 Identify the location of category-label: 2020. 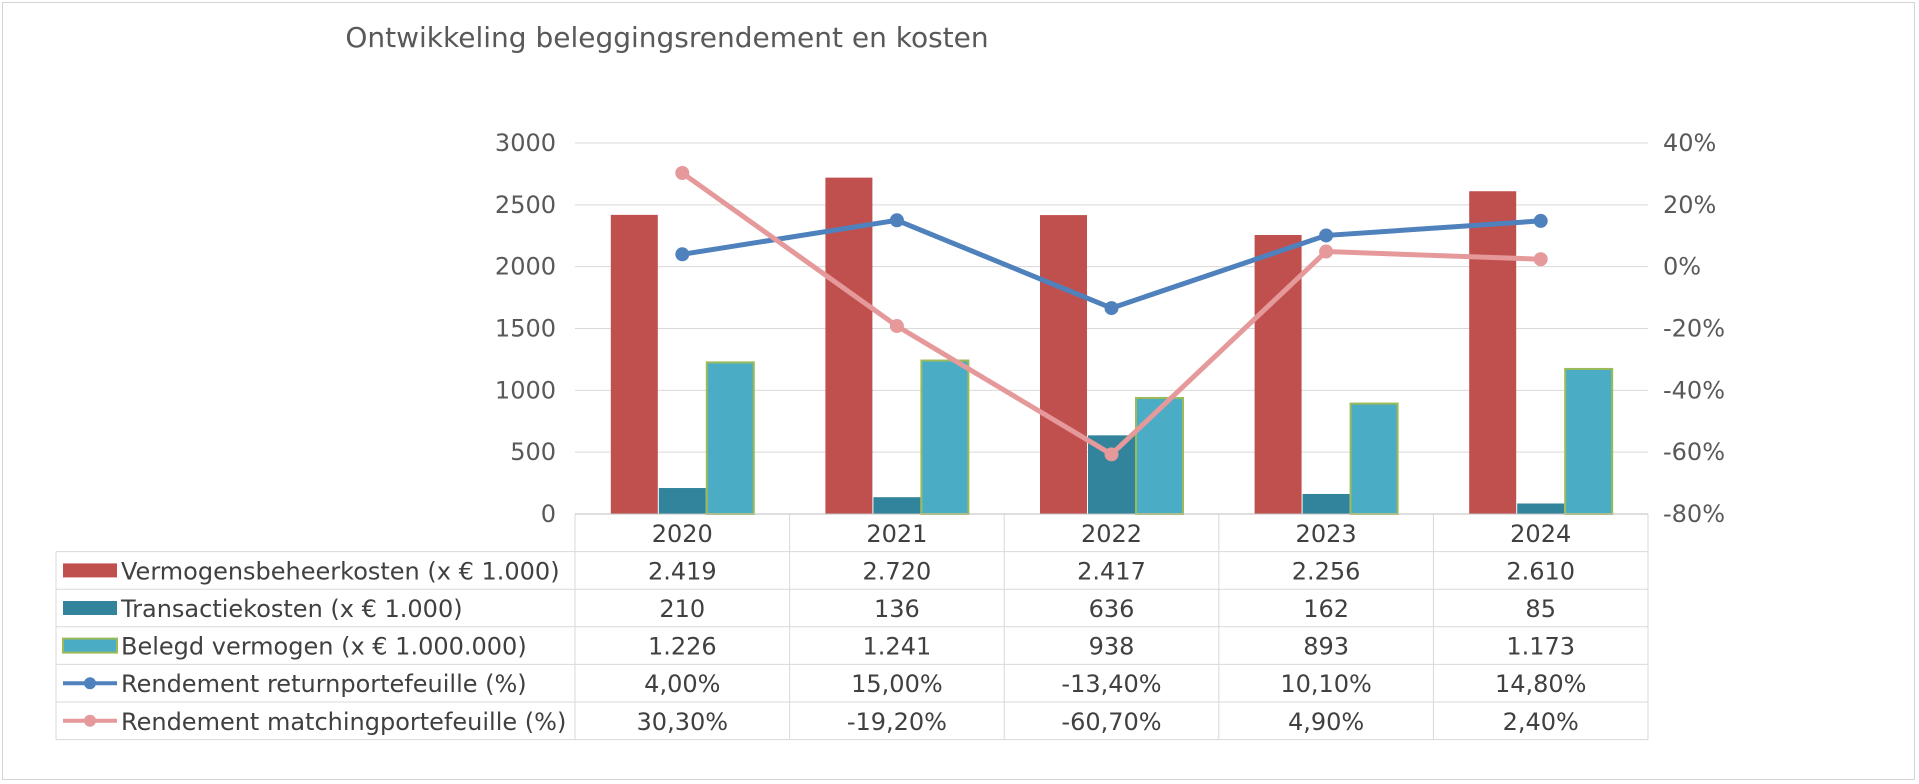
(682, 534).